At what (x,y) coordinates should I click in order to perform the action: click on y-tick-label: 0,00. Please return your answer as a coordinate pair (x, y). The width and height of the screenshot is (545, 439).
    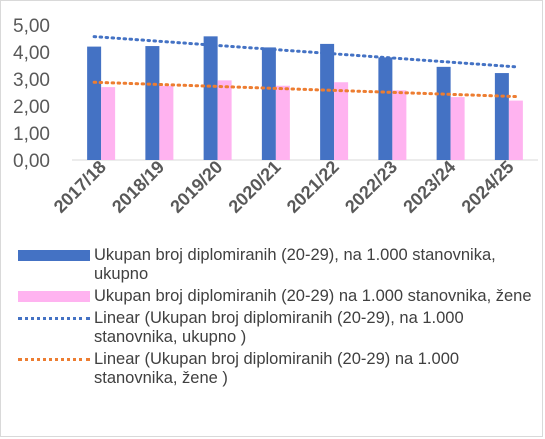
    Looking at the image, I should click on (31, 161).